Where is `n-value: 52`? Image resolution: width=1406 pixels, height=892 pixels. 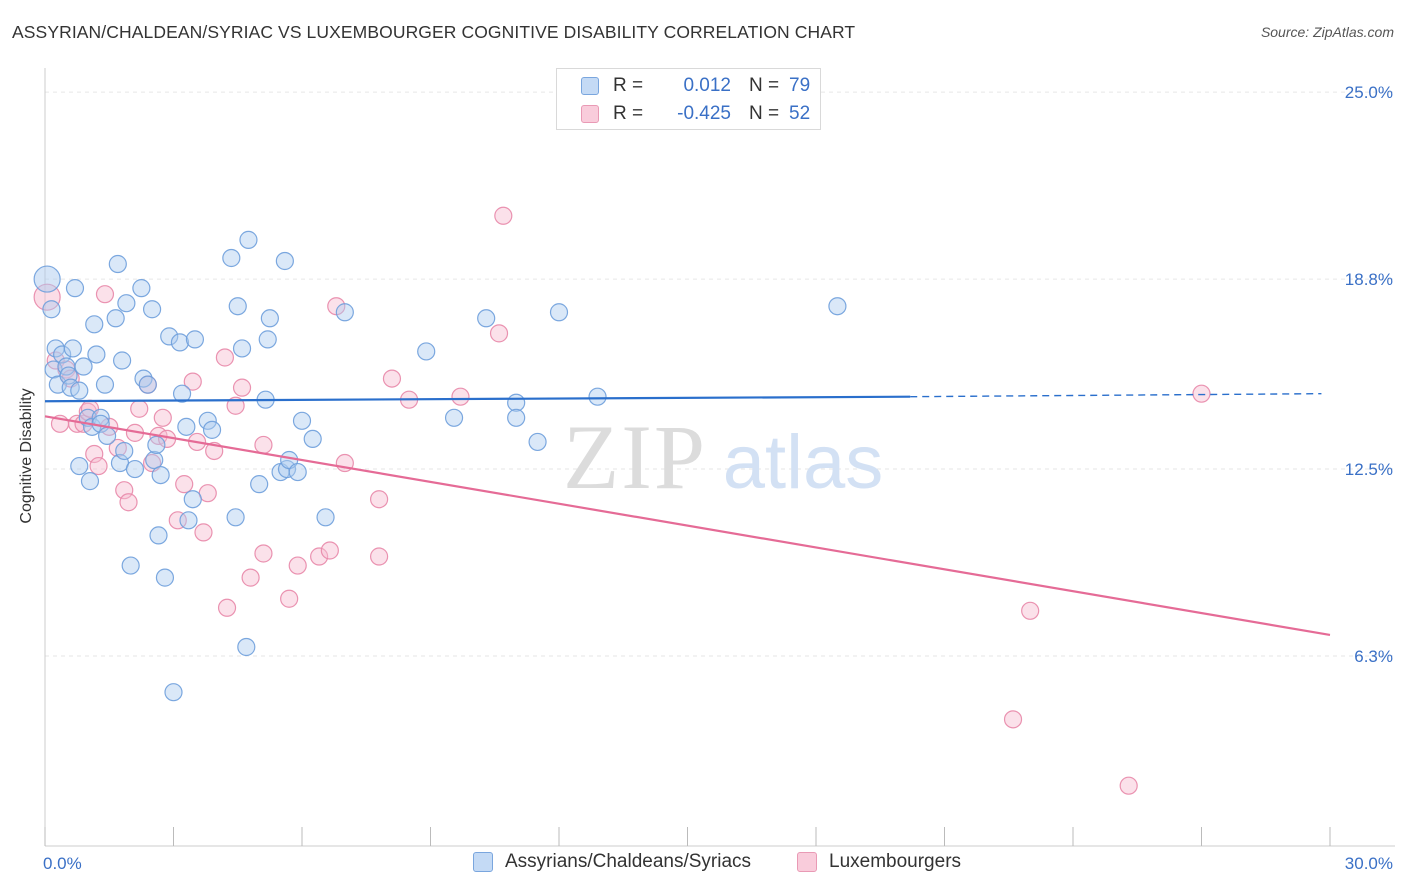
n-value: 52 is located at coordinates (800, 113).